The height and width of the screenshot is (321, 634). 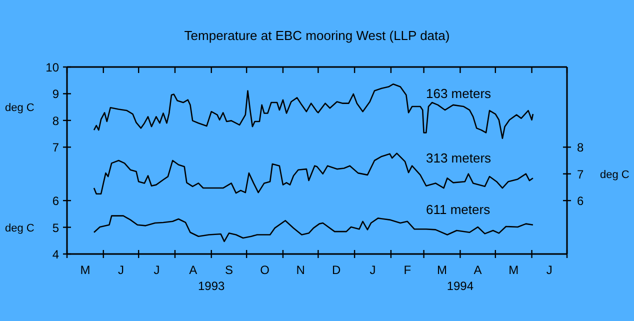 I want to click on y-tick-label: 9, so click(x=56, y=94).